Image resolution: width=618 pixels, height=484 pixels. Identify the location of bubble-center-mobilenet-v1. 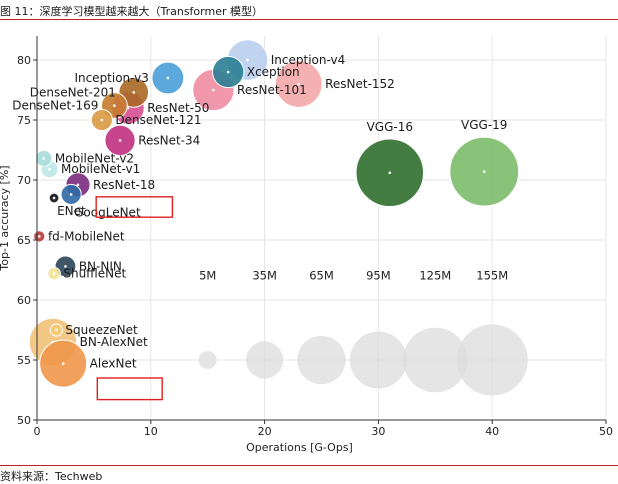
(49, 169).